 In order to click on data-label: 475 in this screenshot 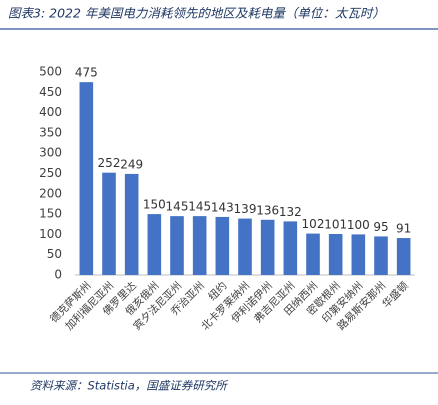, I will do `click(86, 73)`.